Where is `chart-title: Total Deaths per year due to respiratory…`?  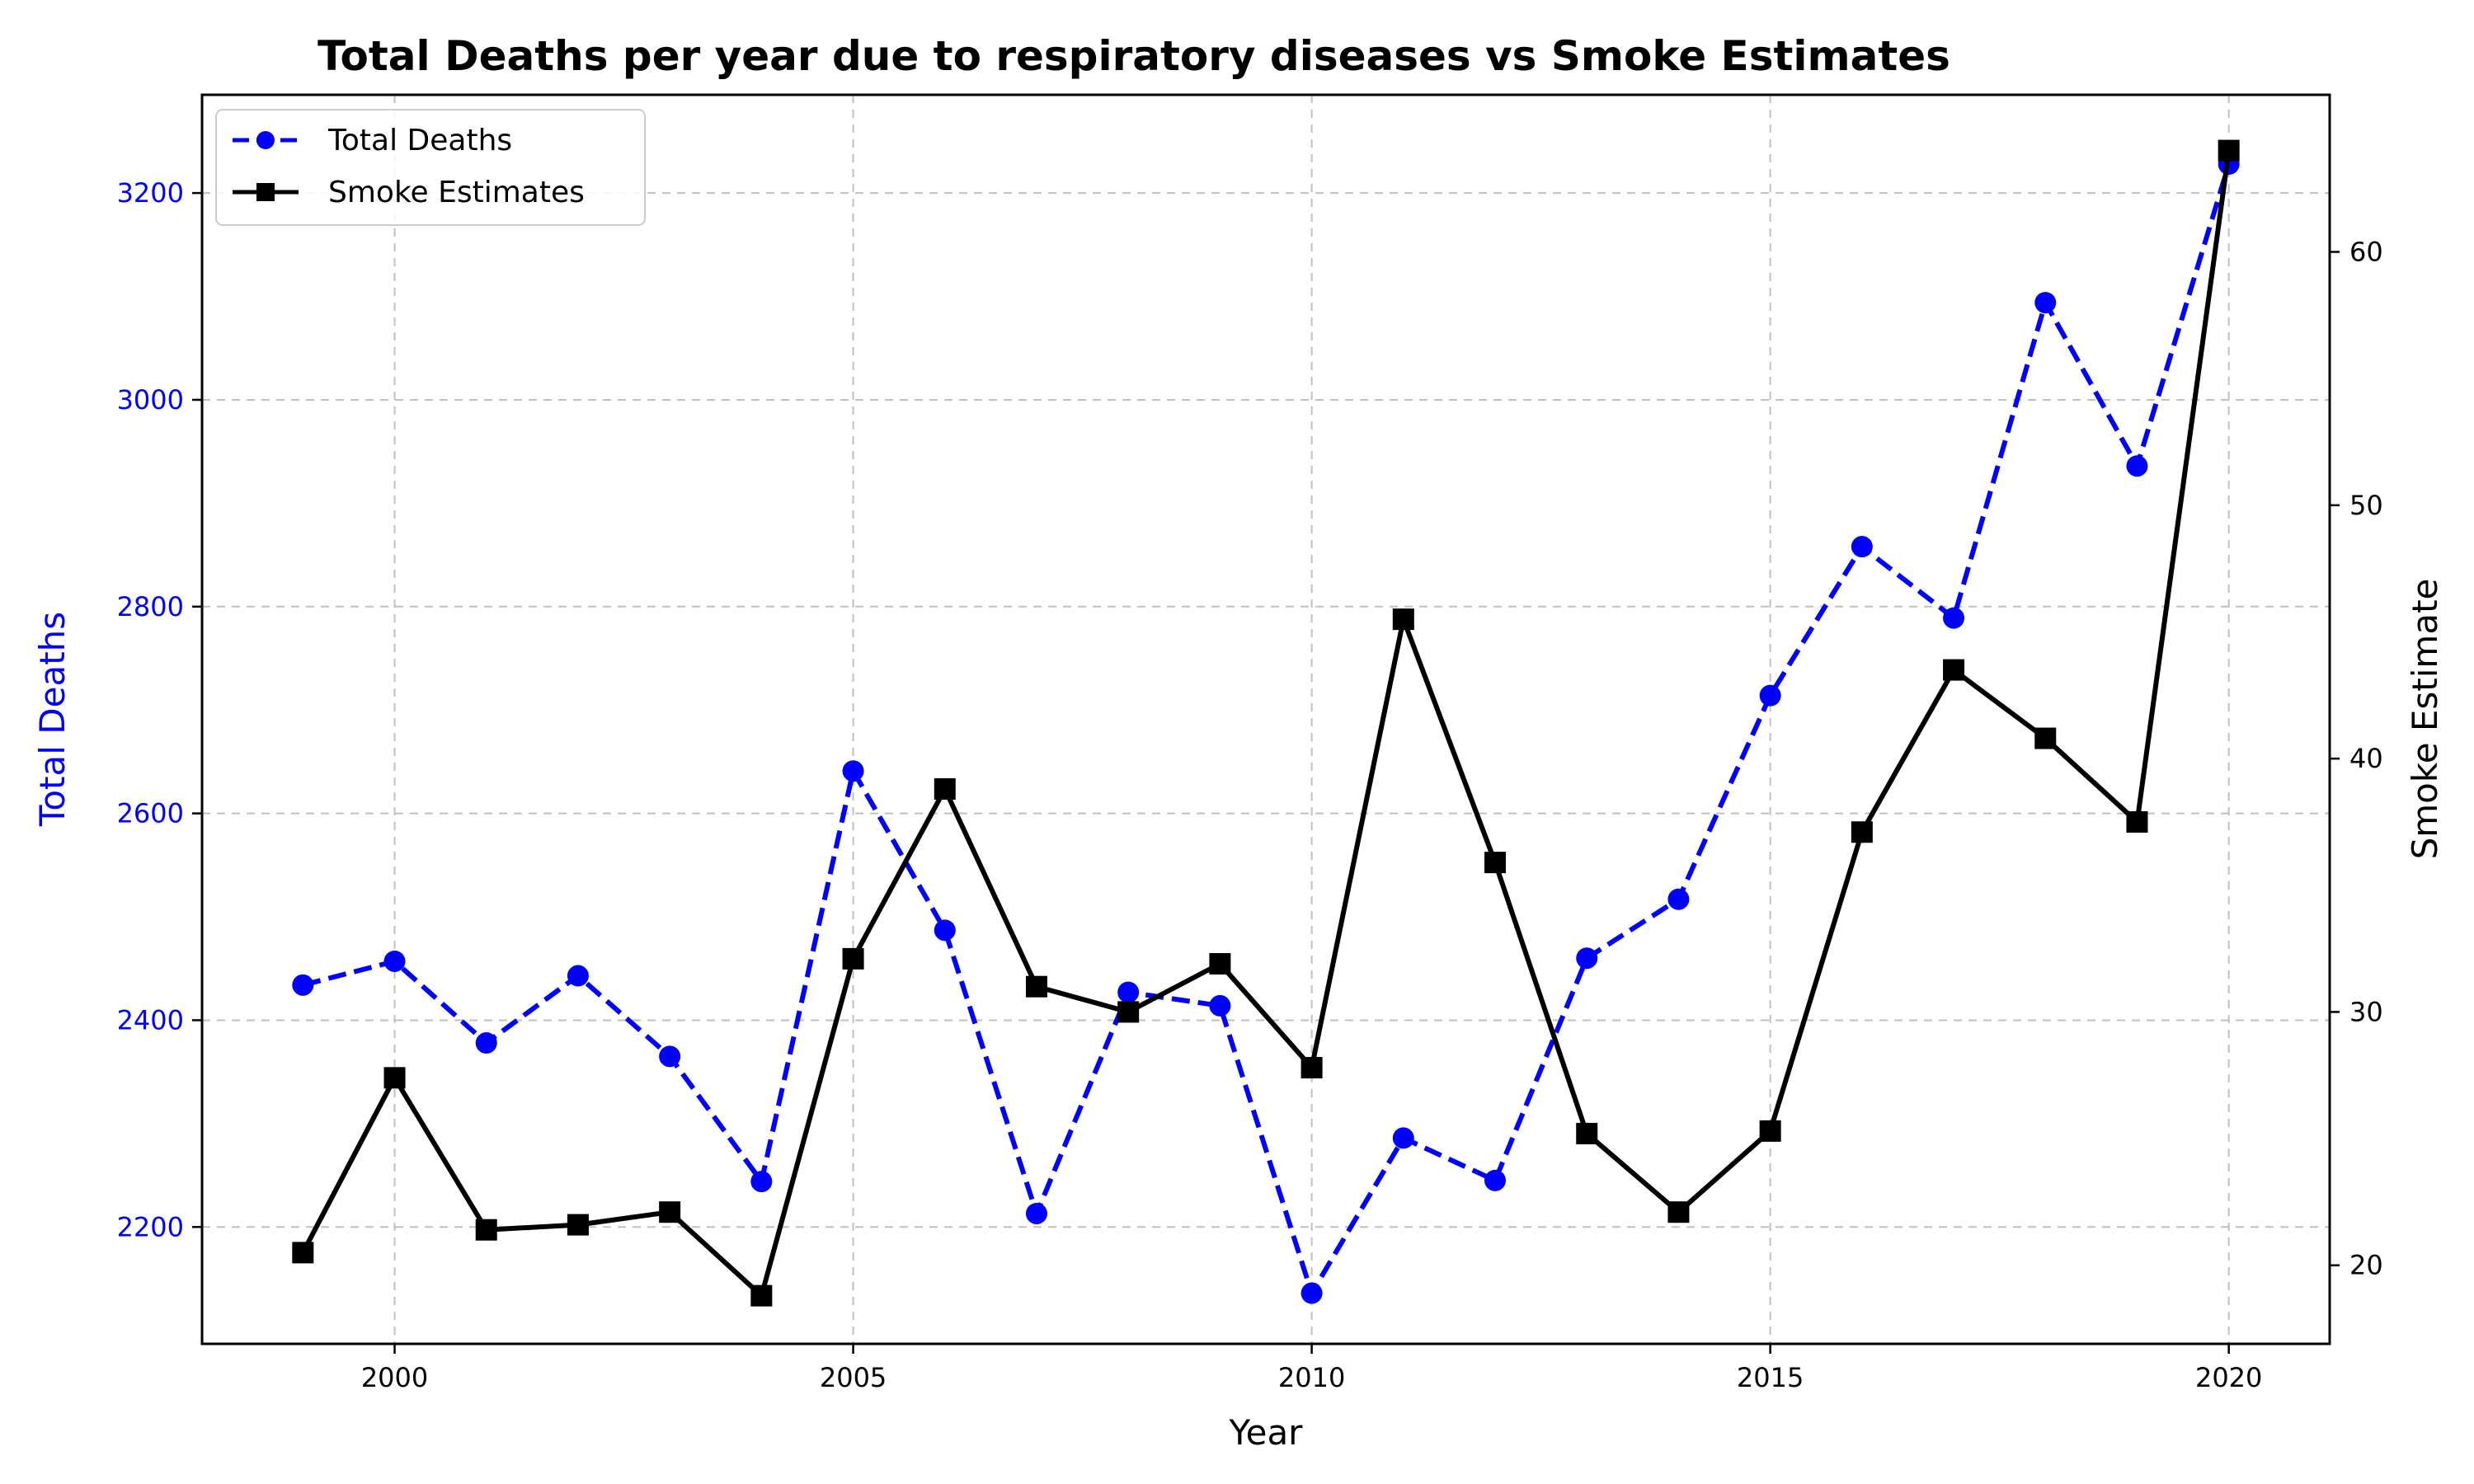 chart-title: Total Deaths per year due to respiratory… is located at coordinates (1133, 56).